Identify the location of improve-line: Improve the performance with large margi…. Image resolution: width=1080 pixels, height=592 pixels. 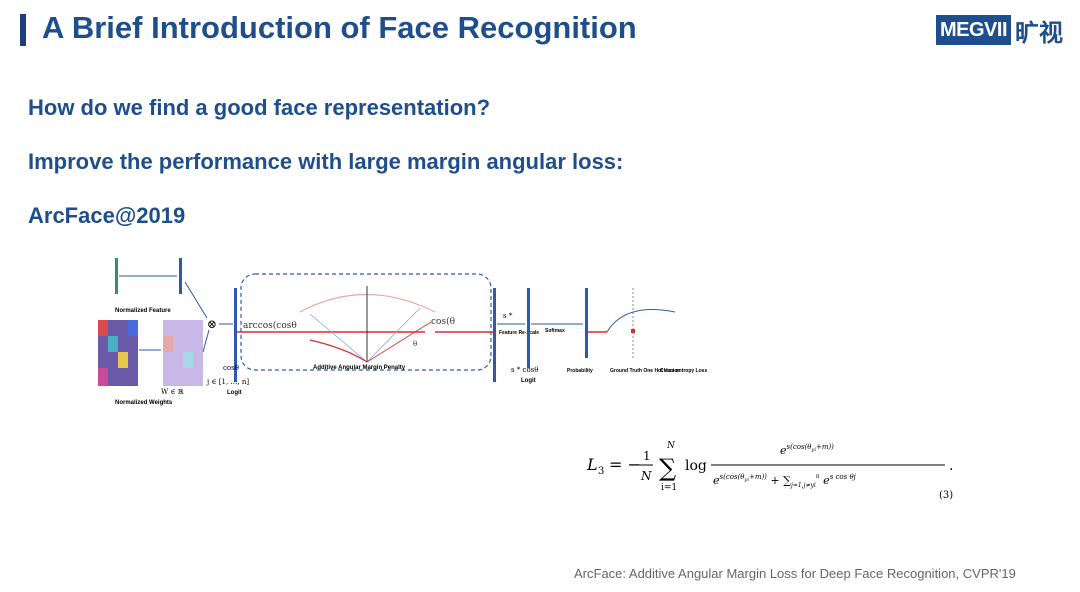
(326, 161).